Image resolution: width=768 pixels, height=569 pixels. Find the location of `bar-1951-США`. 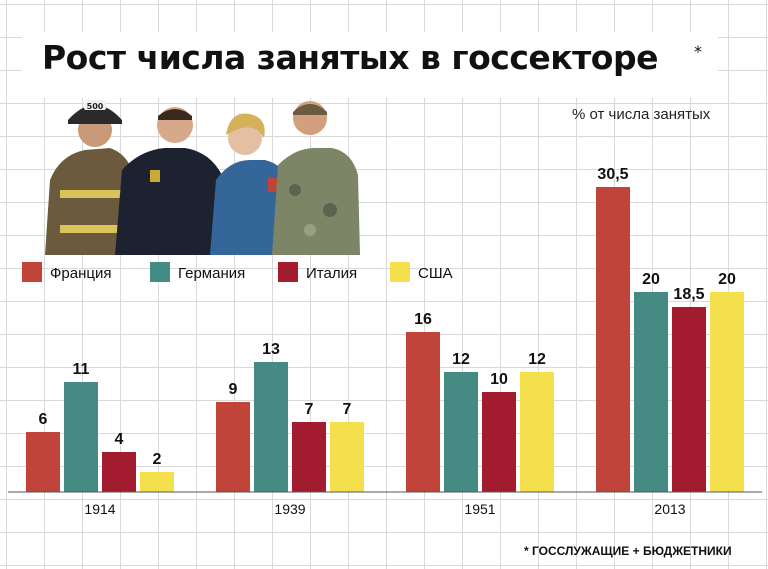

bar-1951-США is located at coordinates (537, 432).